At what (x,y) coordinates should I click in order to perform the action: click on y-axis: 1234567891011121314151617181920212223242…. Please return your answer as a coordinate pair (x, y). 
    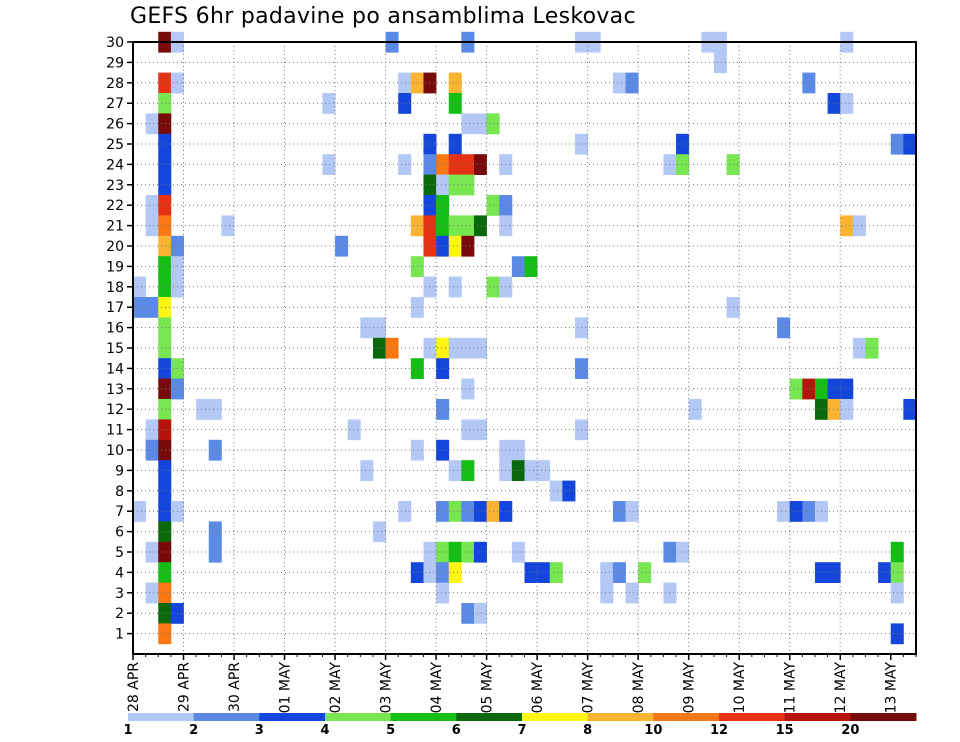
    Looking at the image, I should click on (119, 339).